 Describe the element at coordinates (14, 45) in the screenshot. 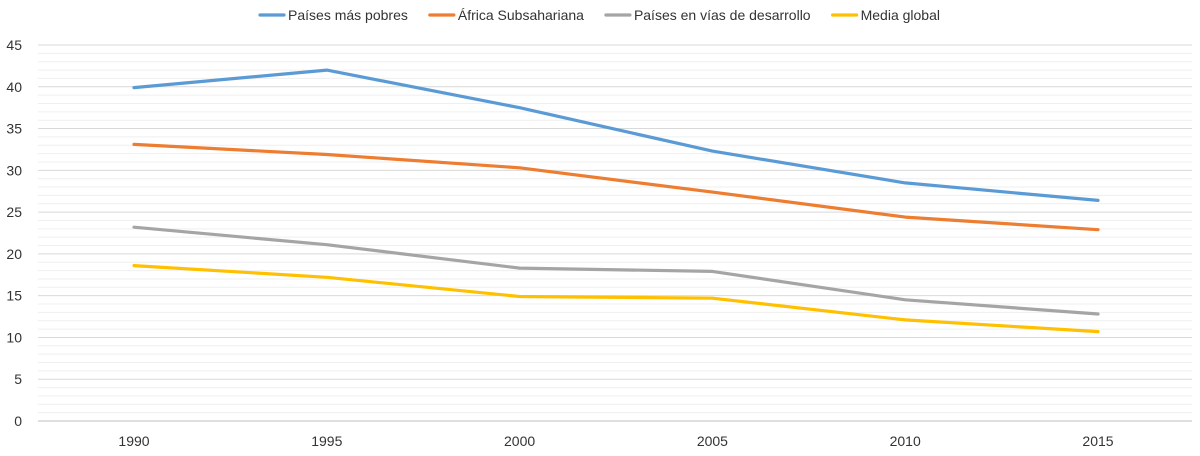

I see `y-tick-label: 45` at that location.